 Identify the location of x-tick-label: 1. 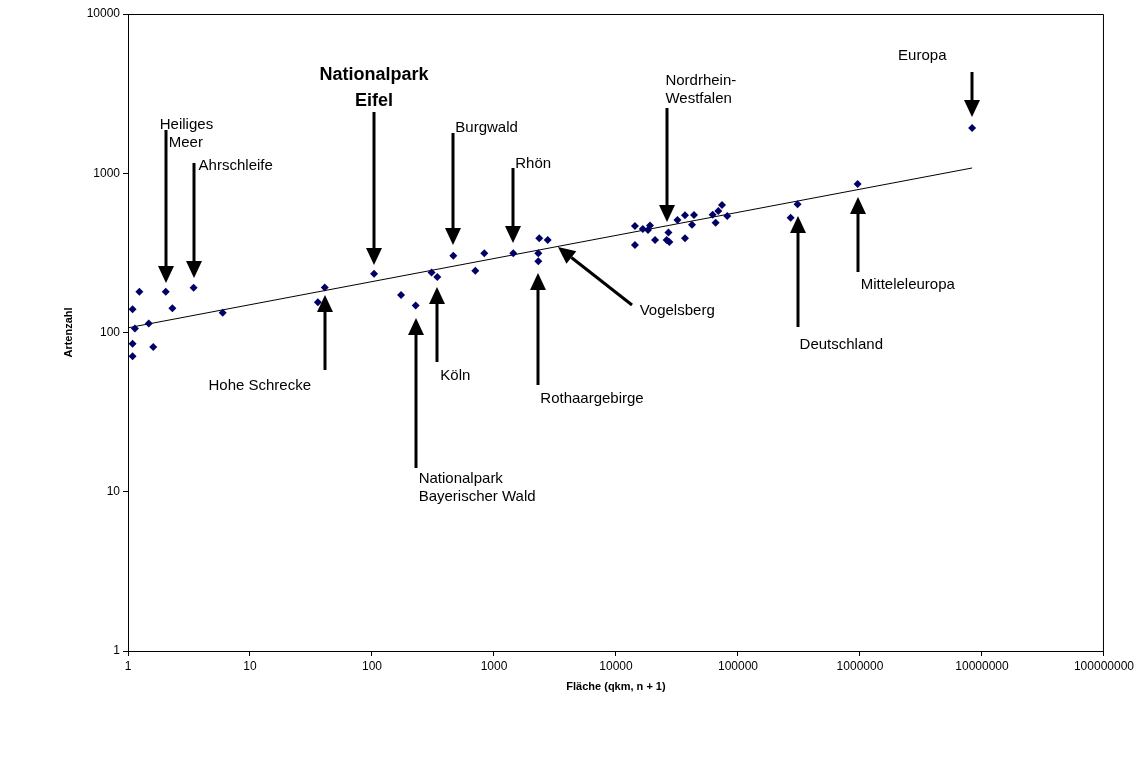
(128, 665).